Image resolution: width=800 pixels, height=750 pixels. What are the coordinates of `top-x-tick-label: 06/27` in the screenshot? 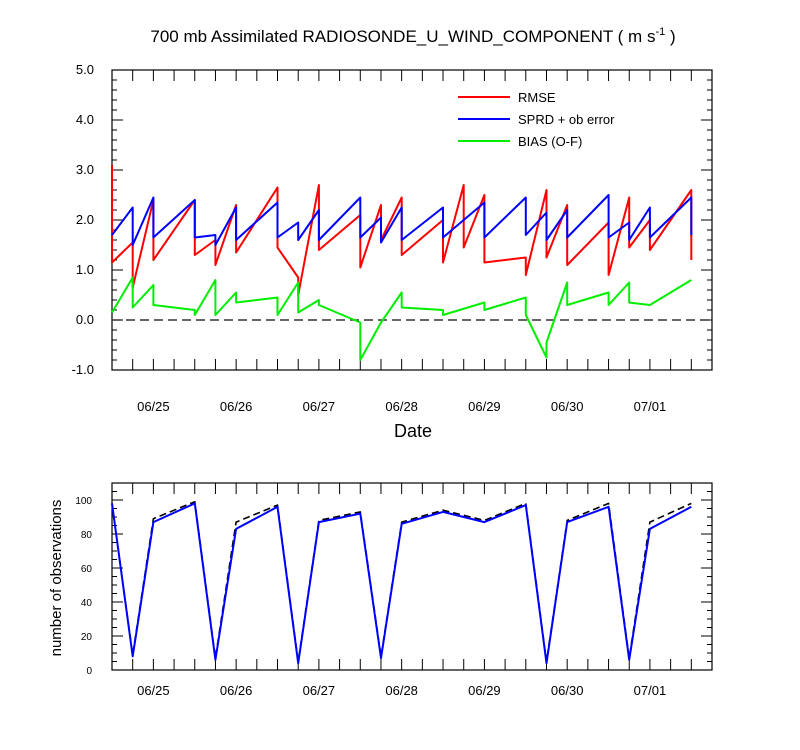 It's located at (319, 406).